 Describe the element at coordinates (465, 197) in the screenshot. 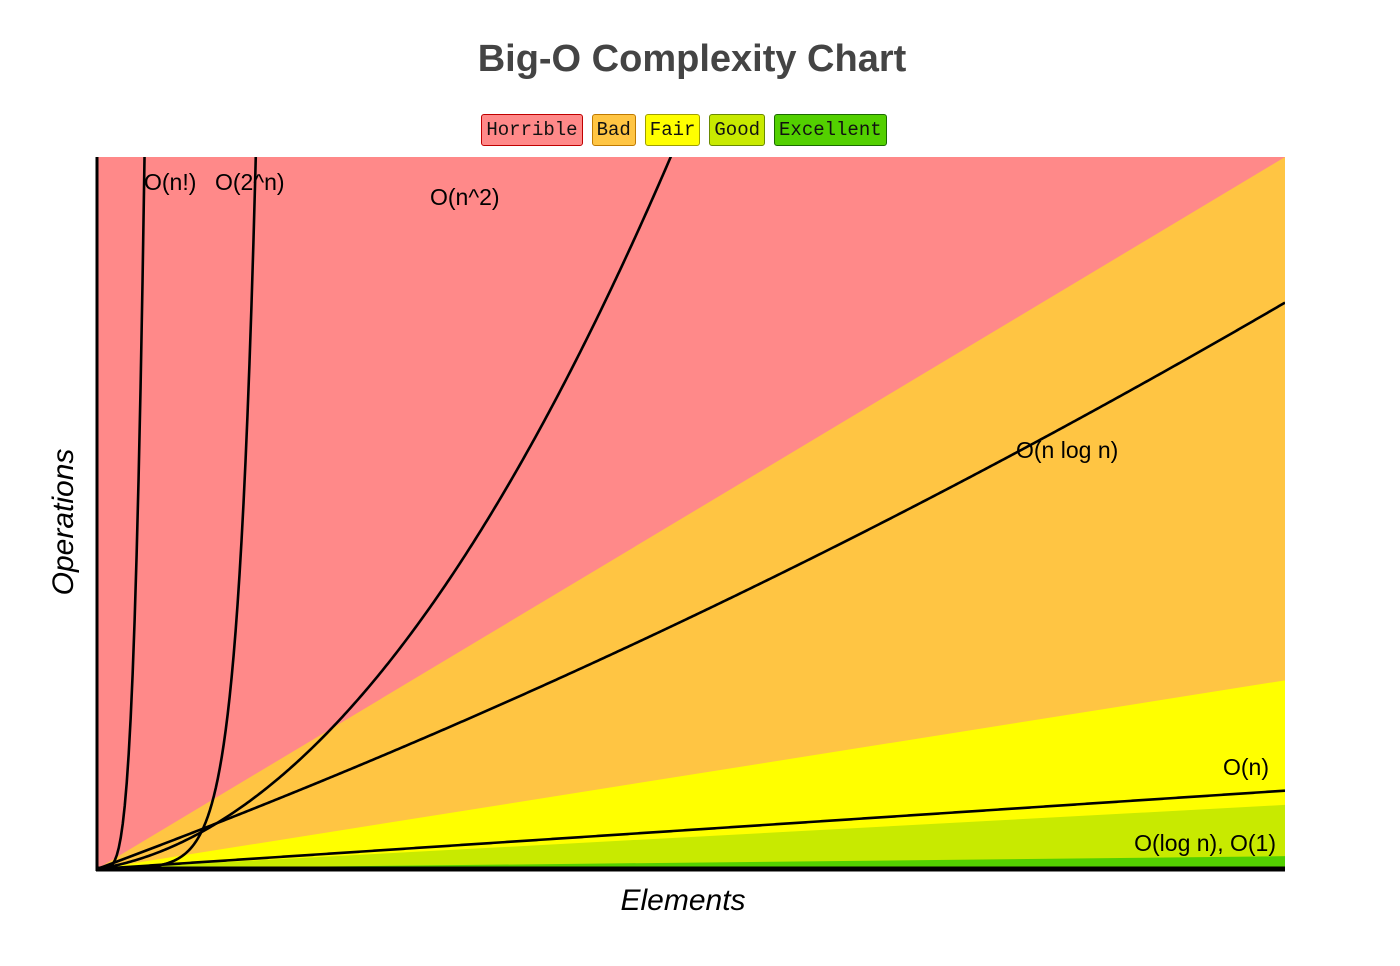

I see `label-quadratic: O(n^2)` at that location.